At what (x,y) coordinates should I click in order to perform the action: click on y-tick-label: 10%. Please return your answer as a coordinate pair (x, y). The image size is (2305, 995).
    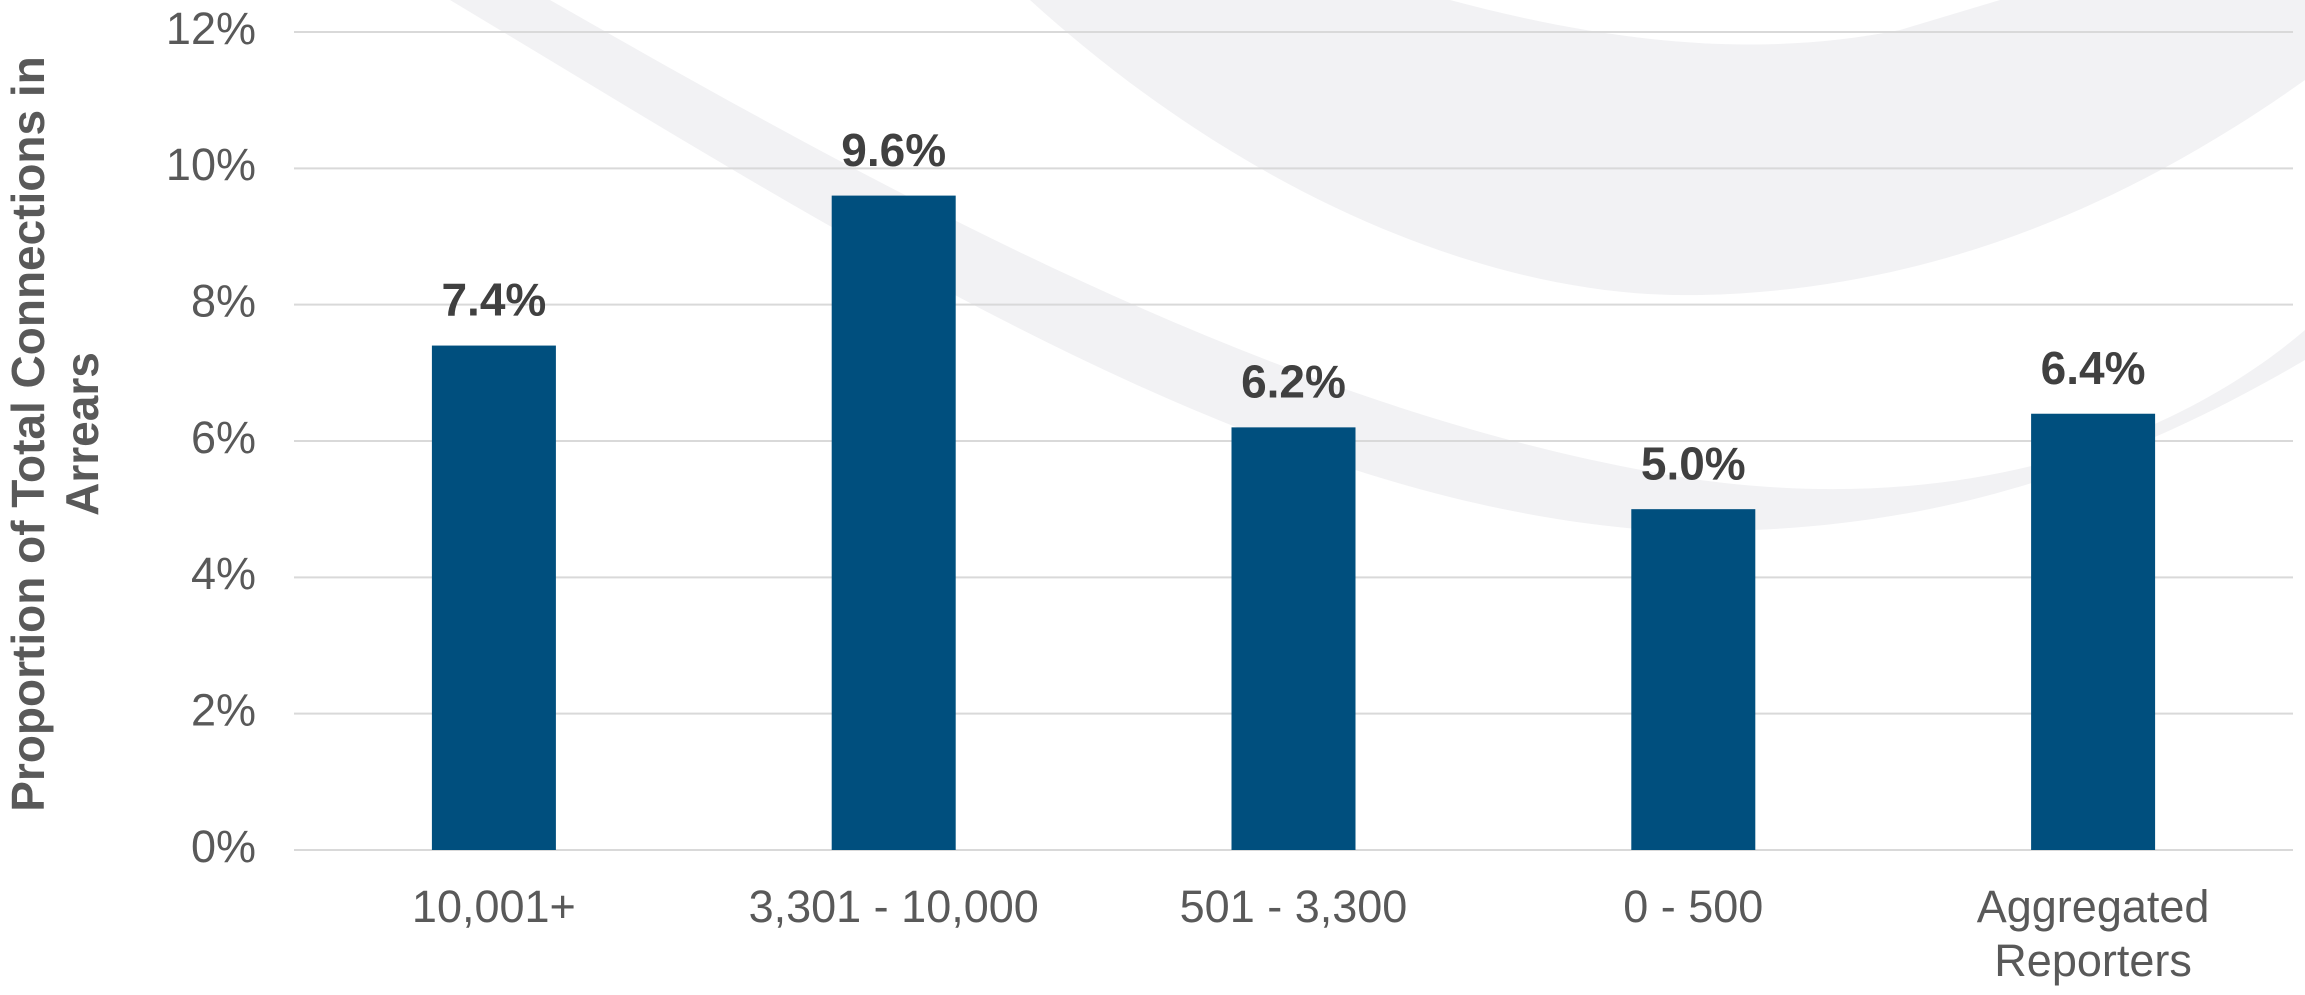
    Looking at the image, I should click on (211, 164).